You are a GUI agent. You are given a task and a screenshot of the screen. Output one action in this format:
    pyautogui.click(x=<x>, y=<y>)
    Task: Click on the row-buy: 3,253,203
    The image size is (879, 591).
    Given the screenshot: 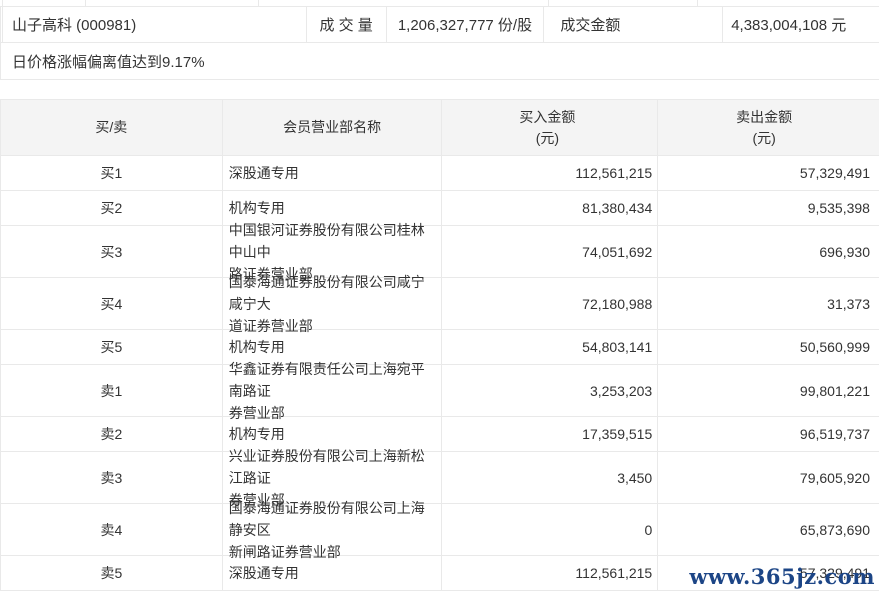 What is the action you would take?
    pyautogui.click(x=550, y=390)
    